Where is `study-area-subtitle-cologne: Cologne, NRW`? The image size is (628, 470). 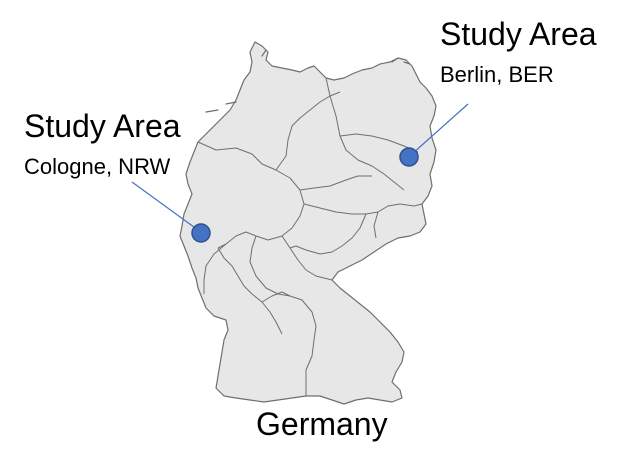
study-area-subtitle-cologne: Cologne, NRW is located at coordinates (97, 166).